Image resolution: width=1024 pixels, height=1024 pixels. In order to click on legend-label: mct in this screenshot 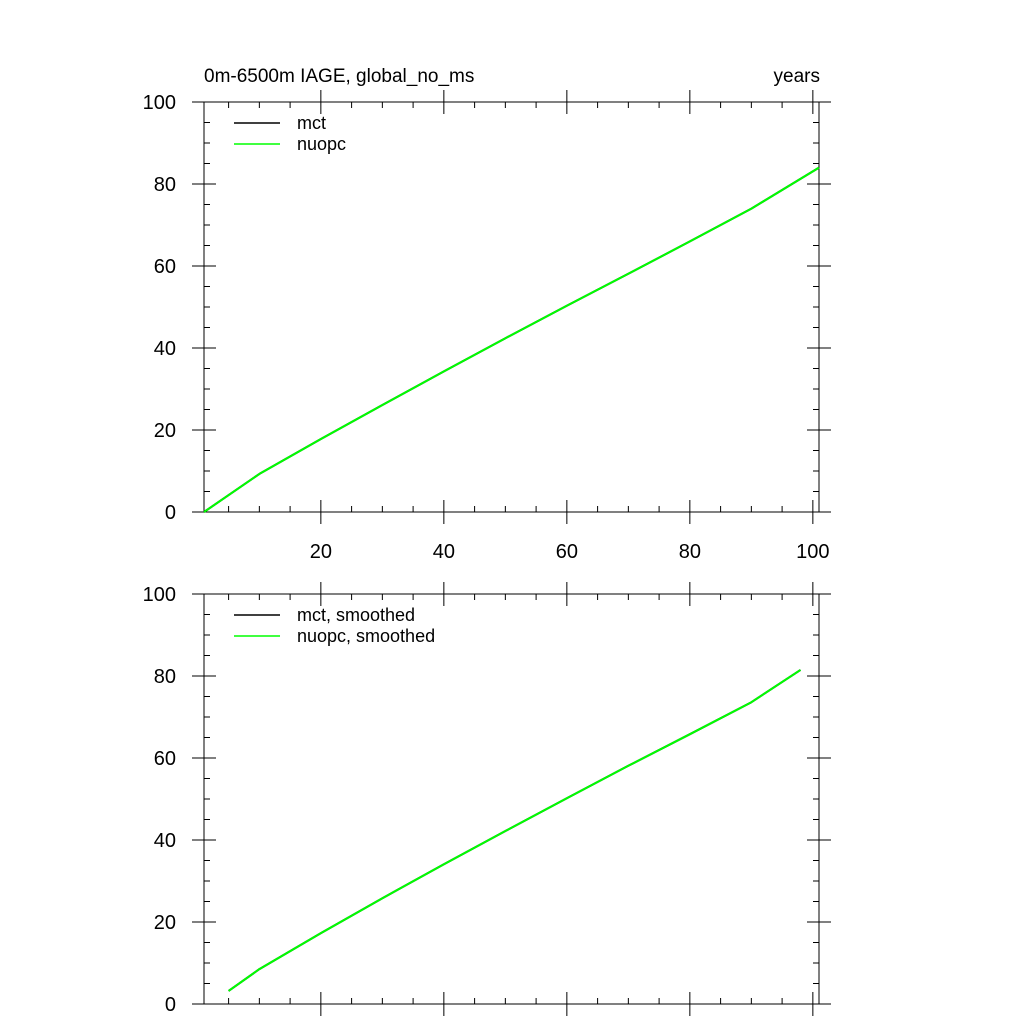, I will do `click(311, 123)`.